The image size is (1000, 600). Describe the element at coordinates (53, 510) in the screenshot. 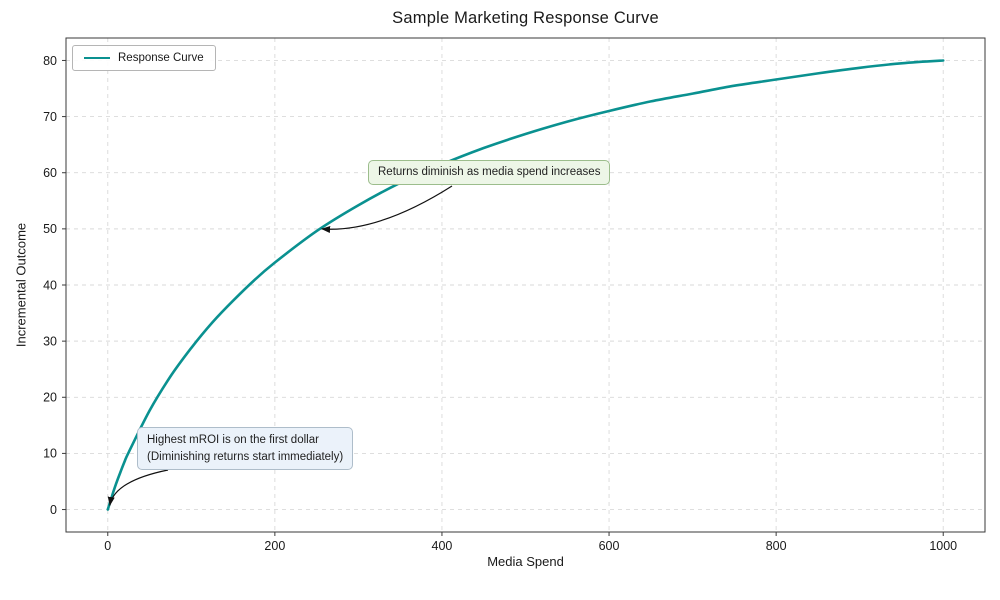

I see `y-tick-label: 0` at that location.